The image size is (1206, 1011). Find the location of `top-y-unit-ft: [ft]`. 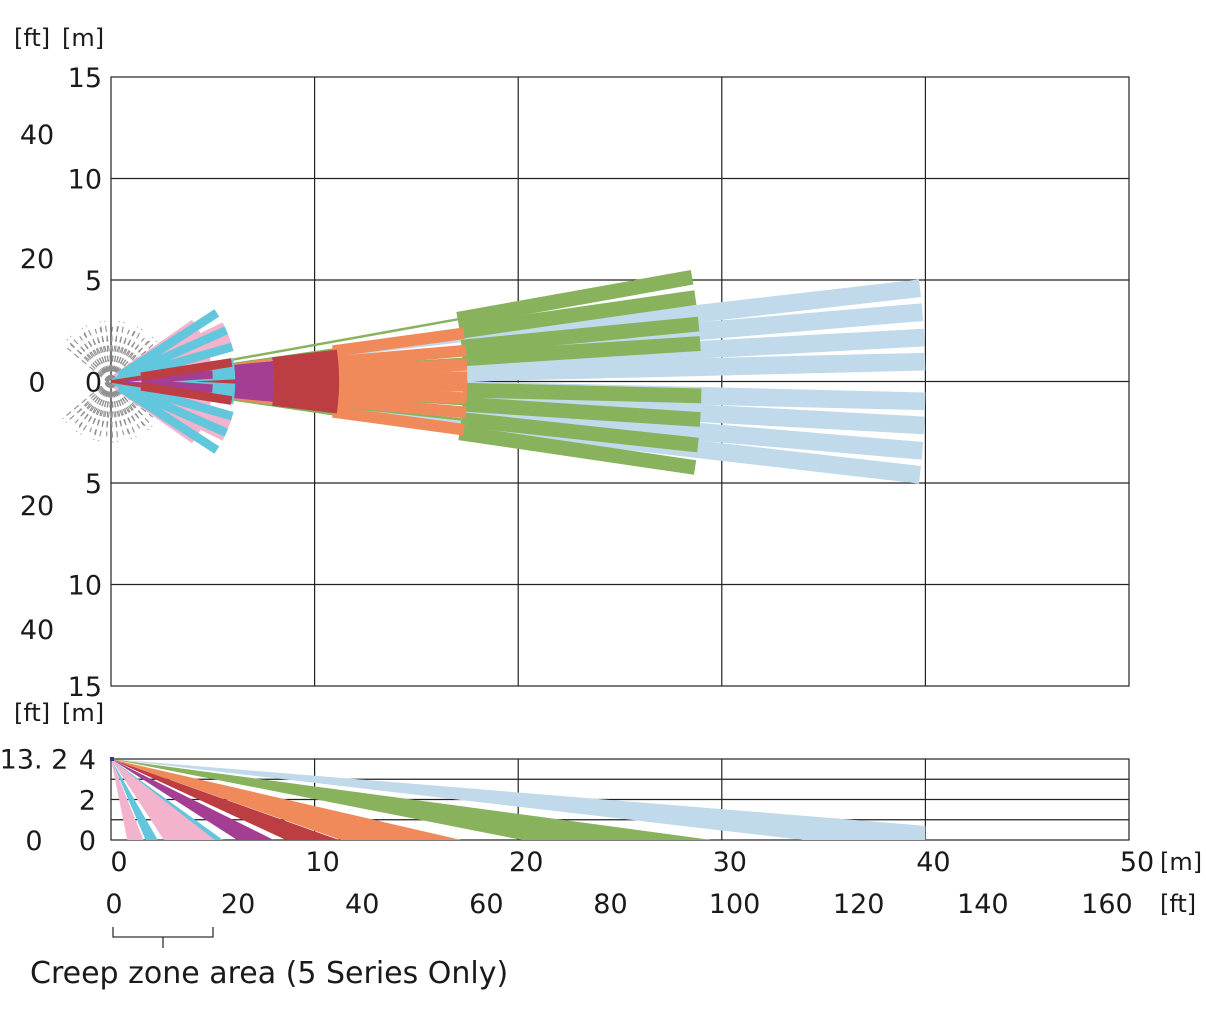

top-y-unit-ft: [ft] is located at coordinates (32, 38).